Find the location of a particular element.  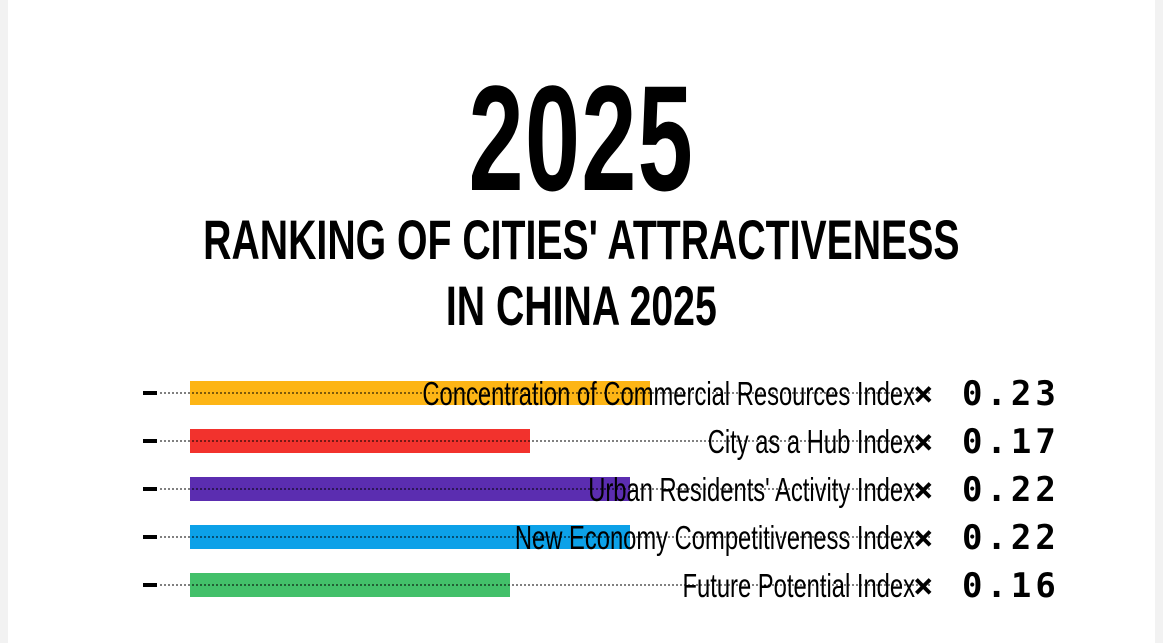

category-label-1: City as a Hub Index is located at coordinates (812, 441).